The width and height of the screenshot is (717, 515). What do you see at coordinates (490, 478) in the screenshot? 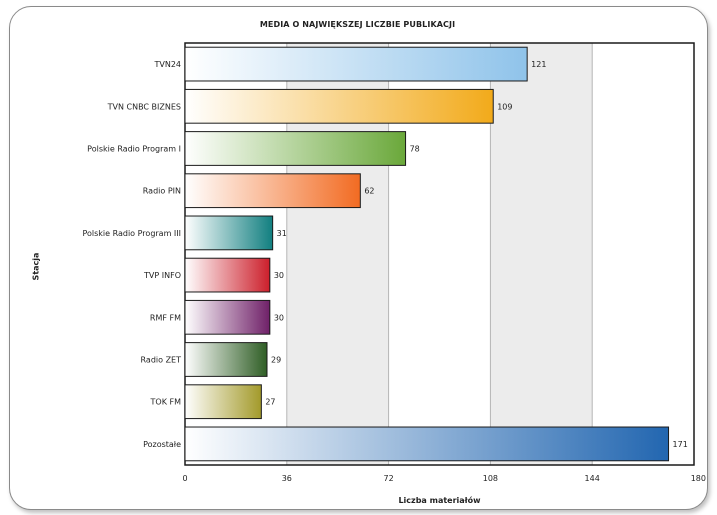
I see `x-tick-label: 108` at bounding box center [490, 478].